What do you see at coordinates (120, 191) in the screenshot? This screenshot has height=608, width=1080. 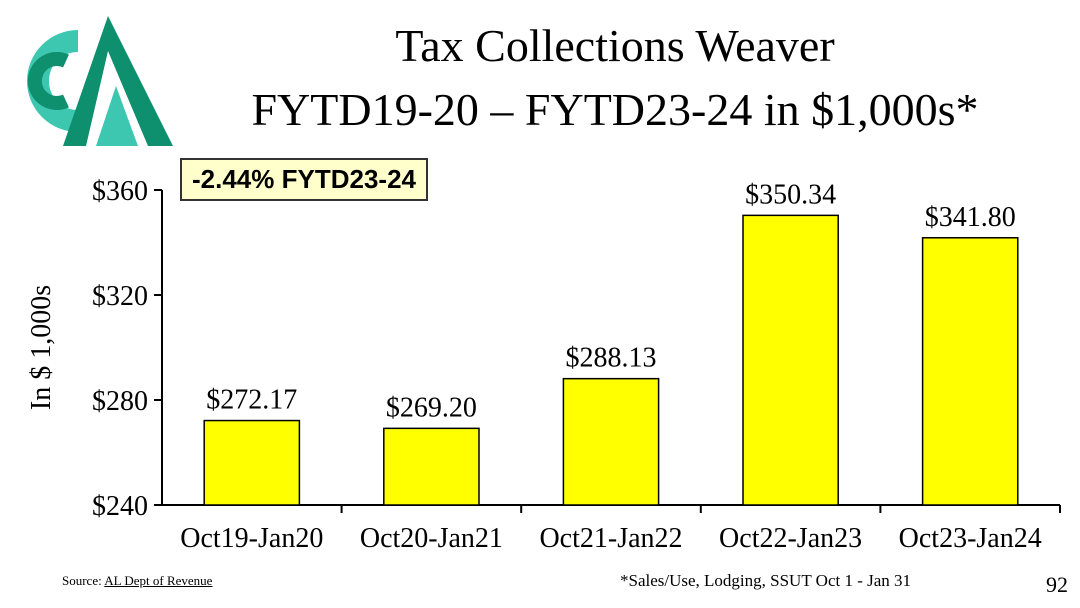 I see `y-tick-label: $360` at bounding box center [120, 191].